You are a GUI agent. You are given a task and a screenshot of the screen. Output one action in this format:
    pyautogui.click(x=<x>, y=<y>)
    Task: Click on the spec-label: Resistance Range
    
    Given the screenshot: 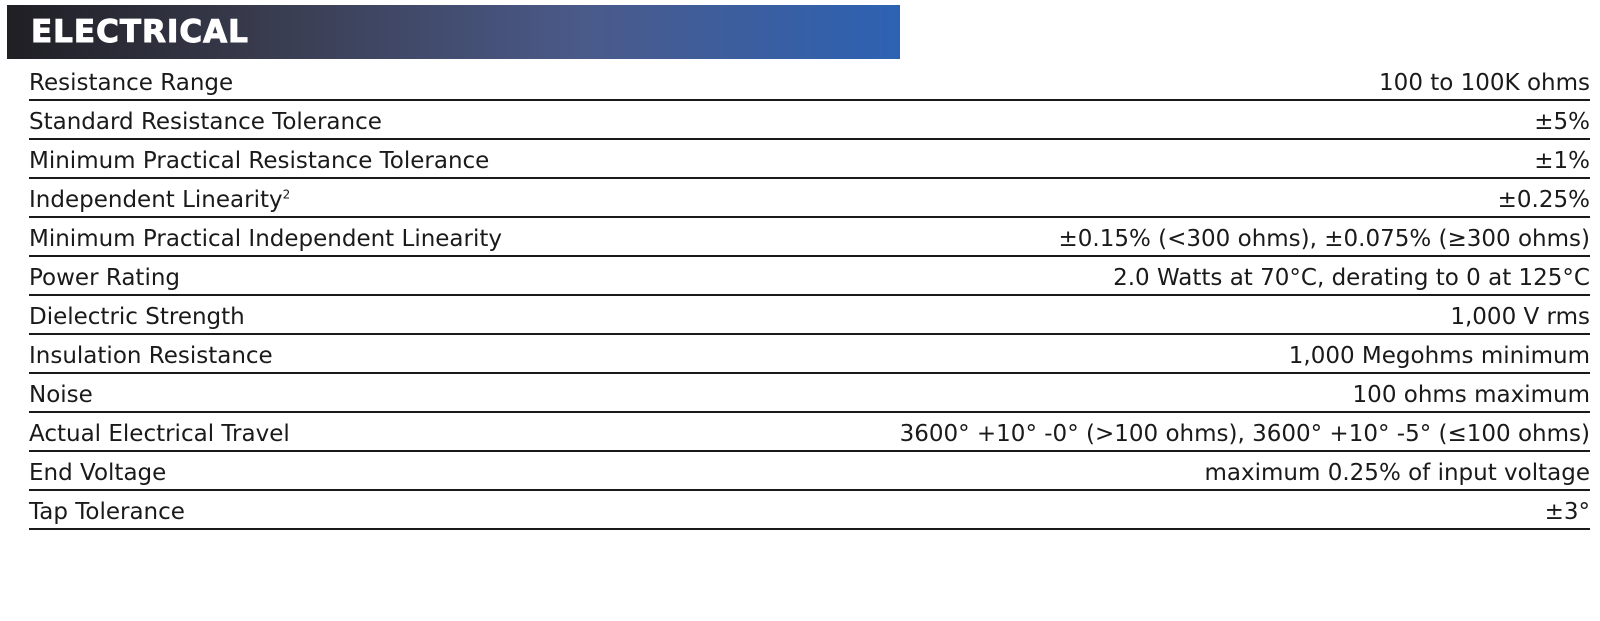 What is the action you would take?
    pyautogui.click(x=131, y=82)
    